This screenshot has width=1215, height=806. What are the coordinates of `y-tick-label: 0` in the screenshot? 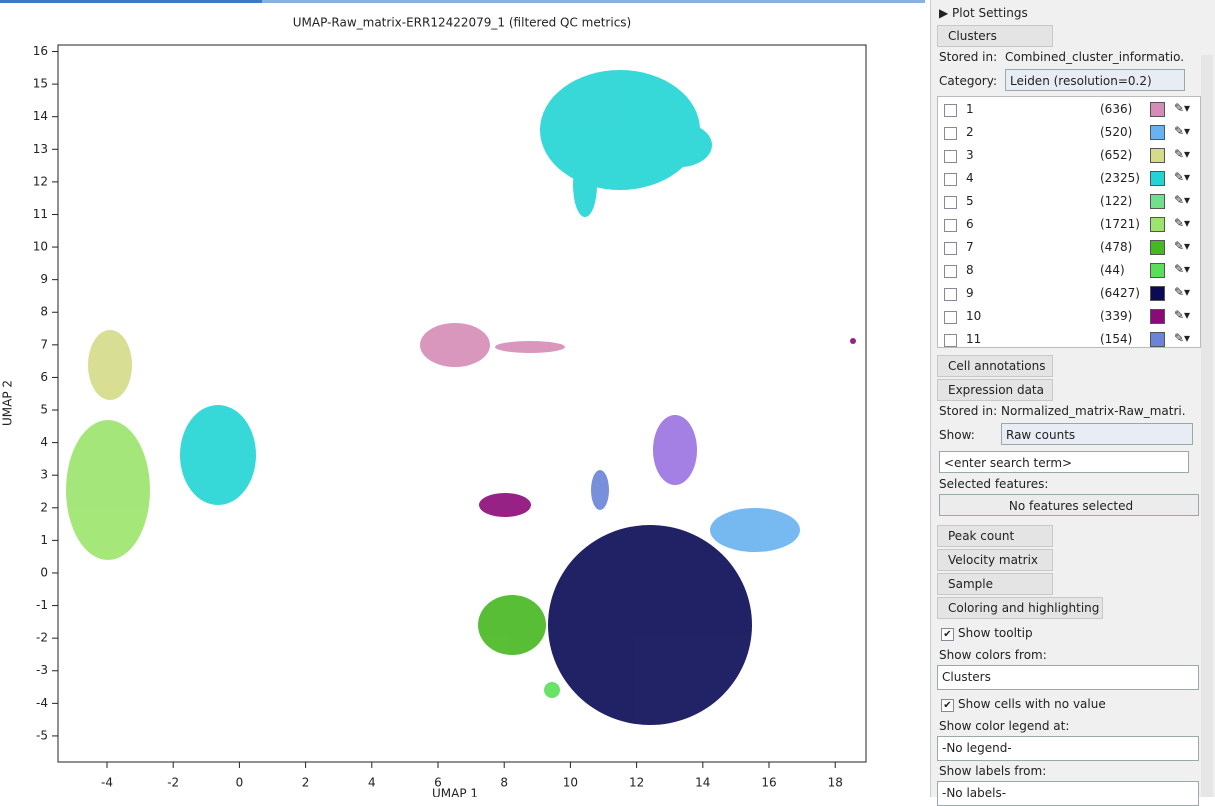 It's located at (44, 572).